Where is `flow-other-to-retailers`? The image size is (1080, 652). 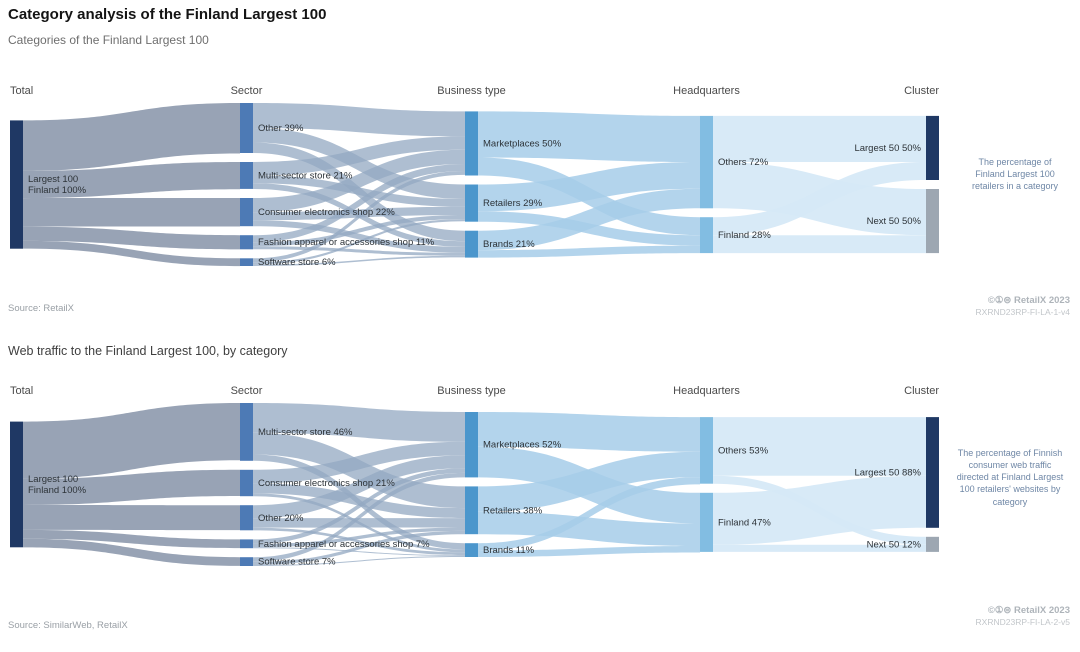
flow-other-to-retailers is located at coordinates (359, 523).